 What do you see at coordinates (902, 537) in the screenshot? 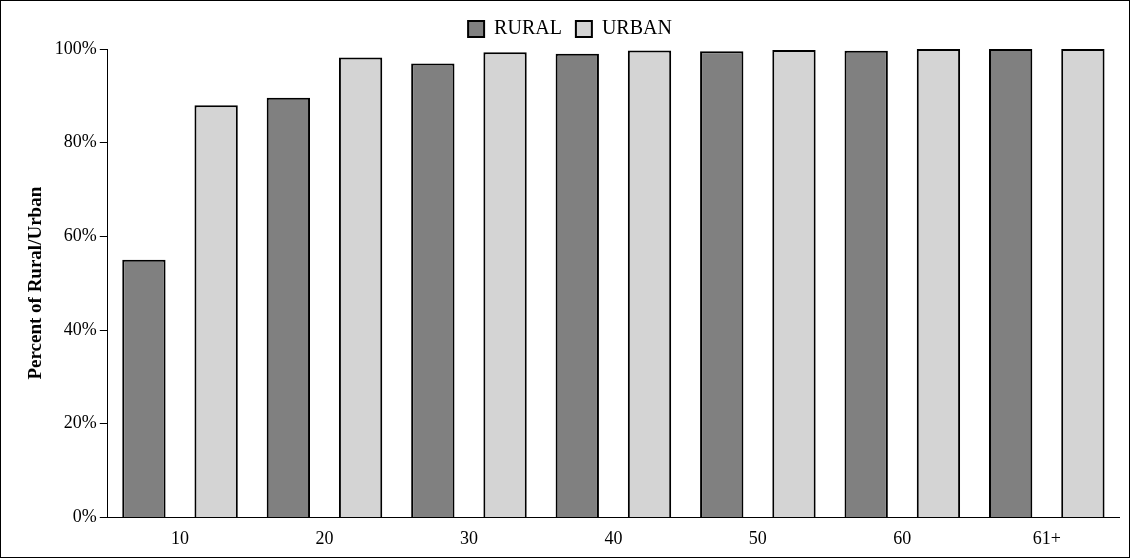
I see `x-tick-label: 60` at bounding box center [902, 537].